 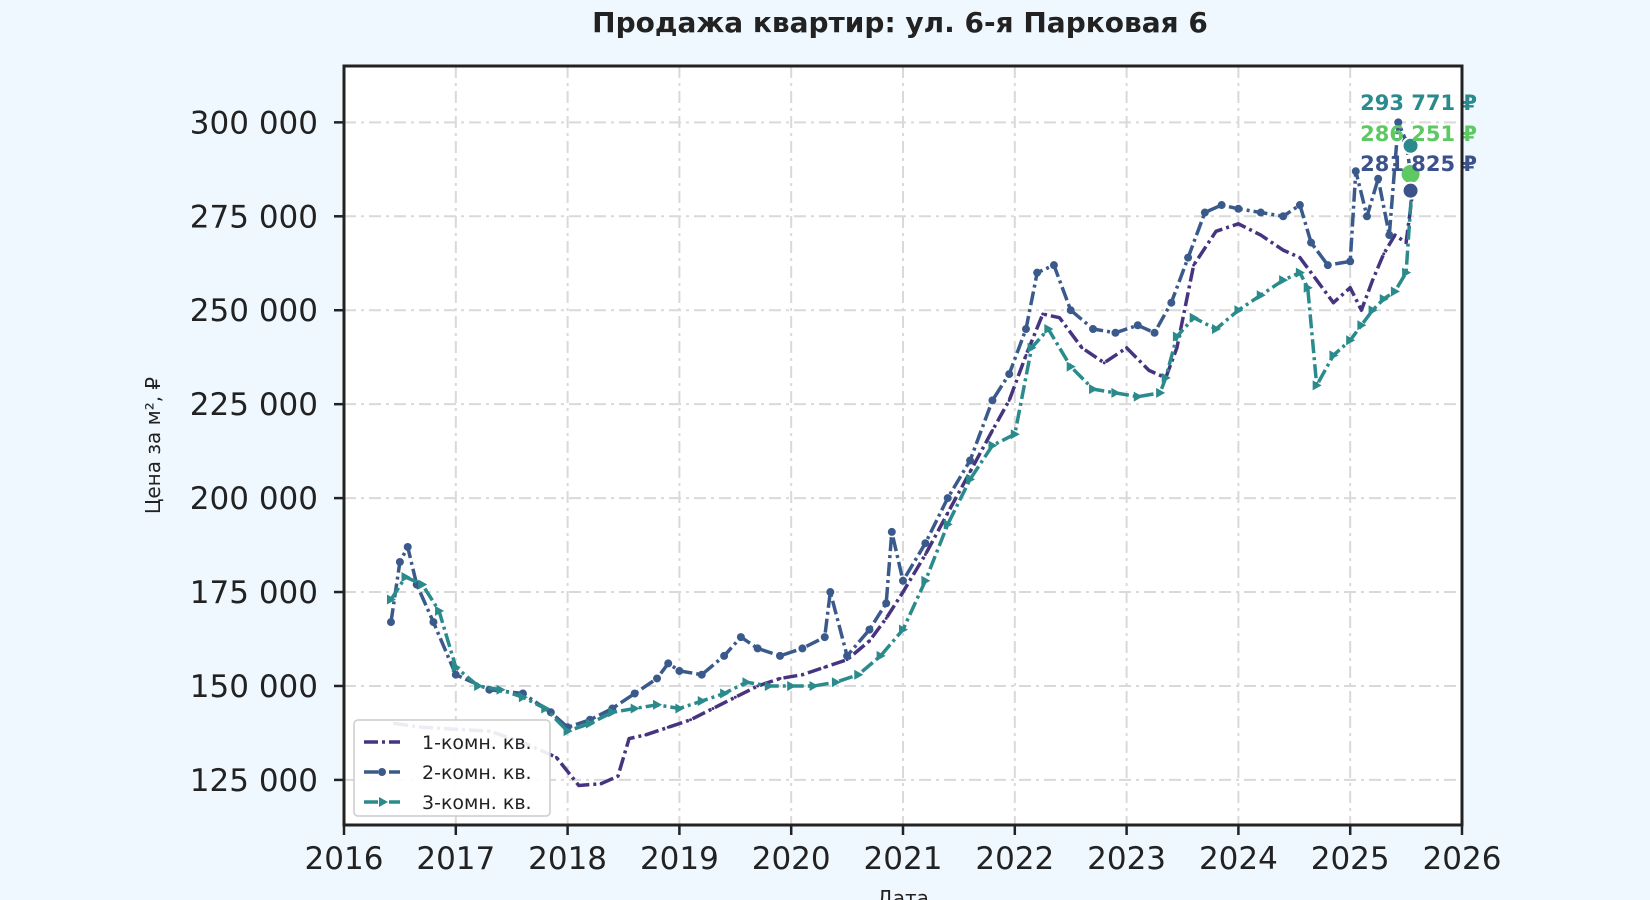 What do you see at coordinates (900, 22) in the screenshot?
I see `chart-title: Продажа квартир: ул. 6-я Парковая 6` at bounding box center [900, 22].